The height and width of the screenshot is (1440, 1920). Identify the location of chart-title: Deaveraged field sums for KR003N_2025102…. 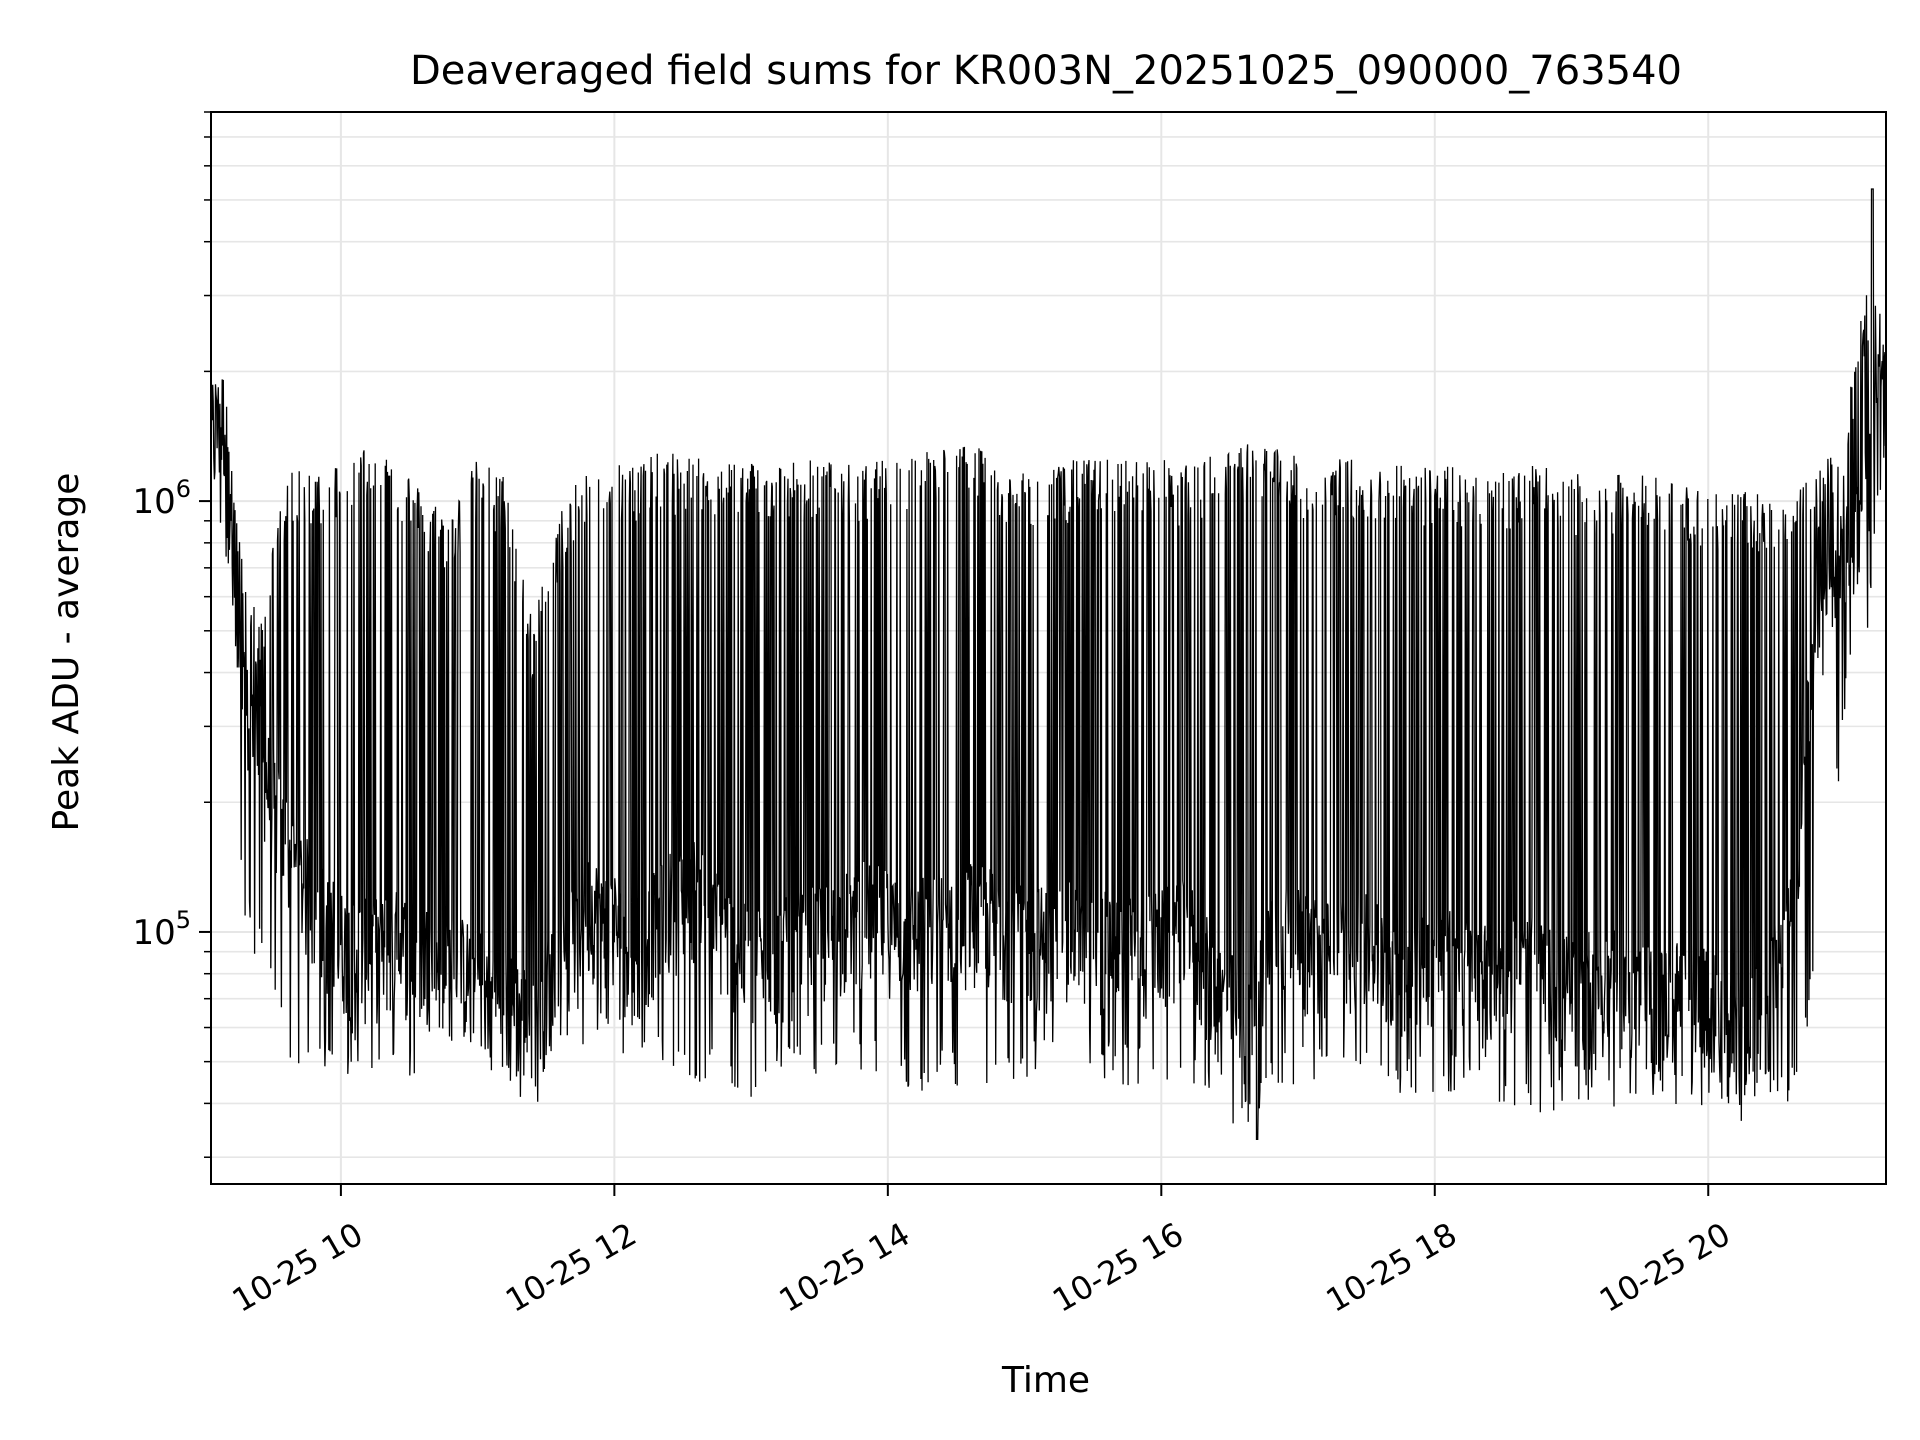
(1046, 71).